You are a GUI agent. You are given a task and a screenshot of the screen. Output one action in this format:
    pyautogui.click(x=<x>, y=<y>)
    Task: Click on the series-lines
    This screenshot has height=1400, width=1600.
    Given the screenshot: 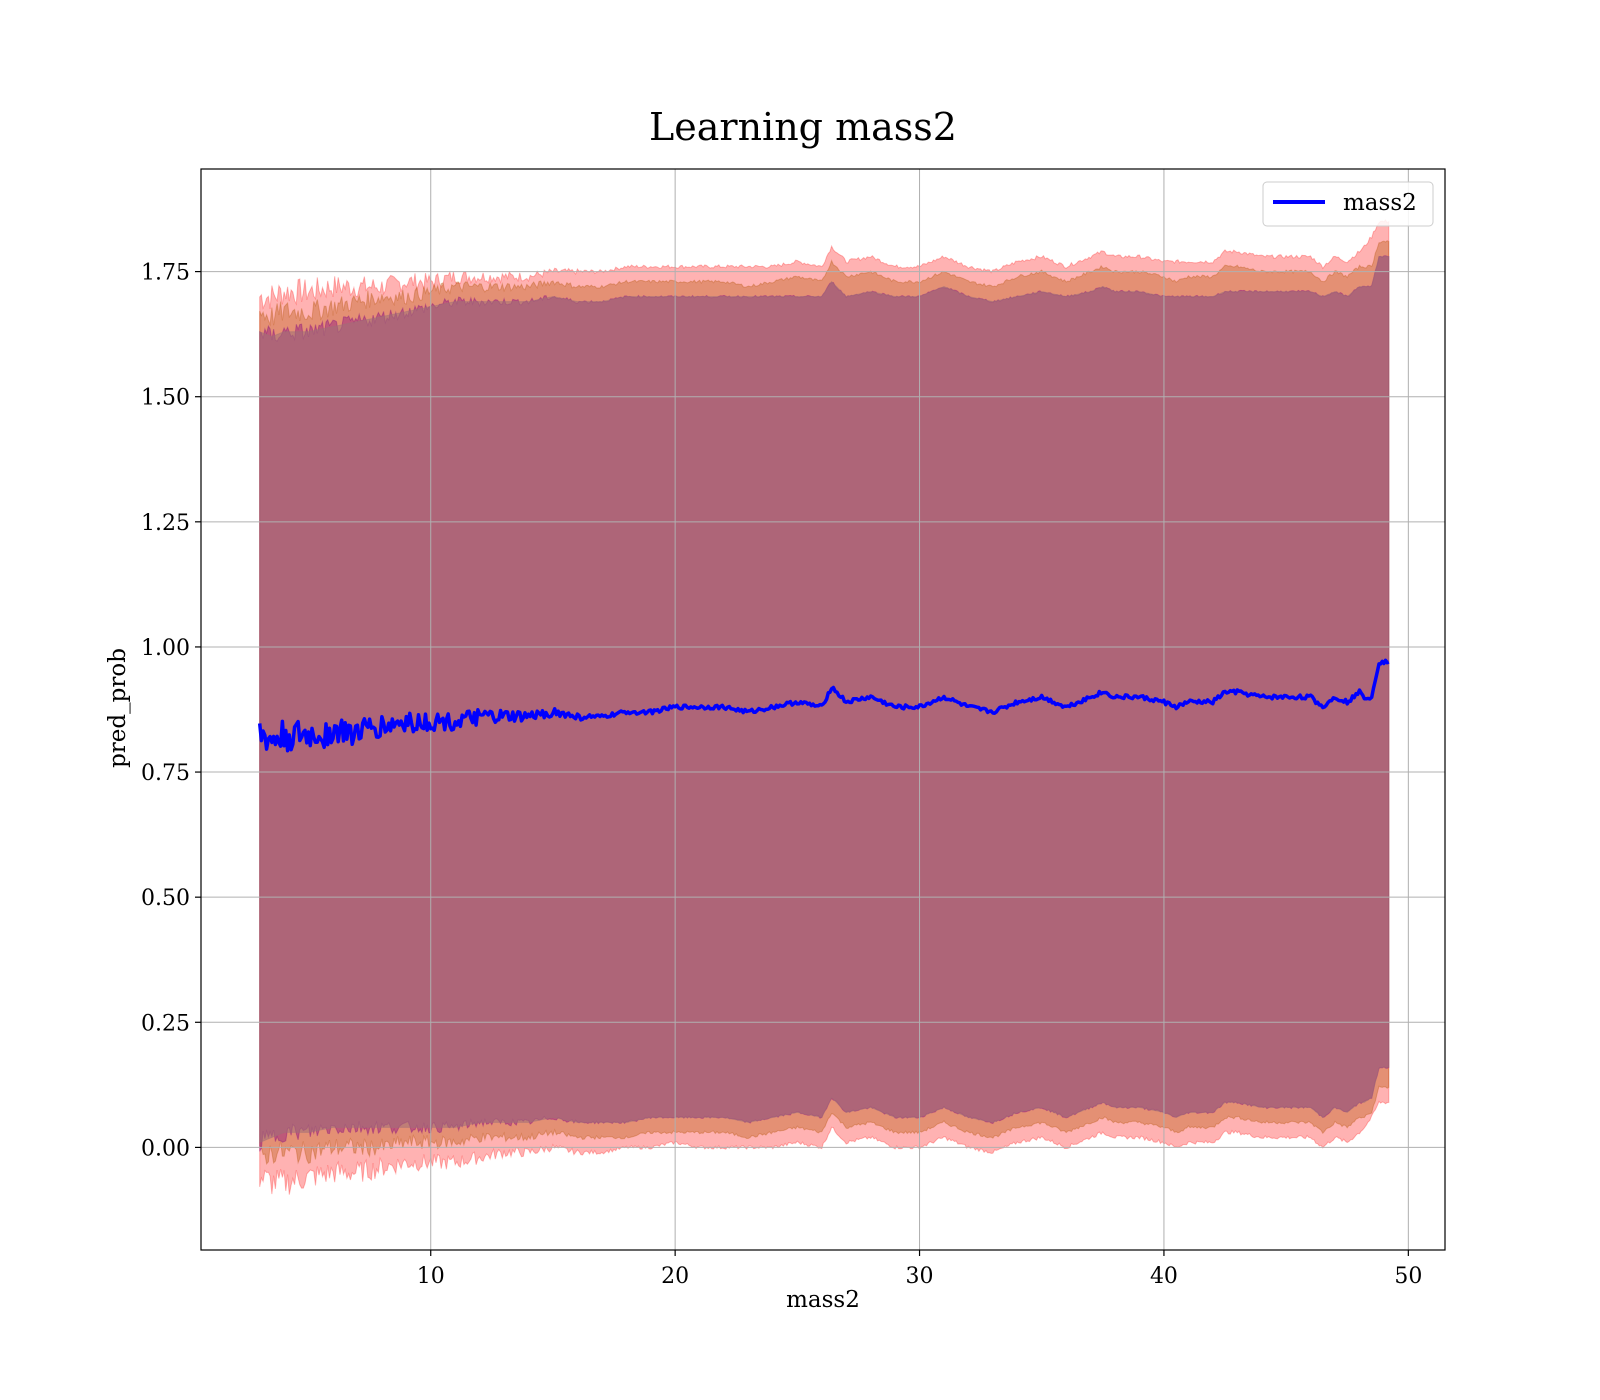 What is the action you would take?
    pyautogui.click(x=823, y=705)
    